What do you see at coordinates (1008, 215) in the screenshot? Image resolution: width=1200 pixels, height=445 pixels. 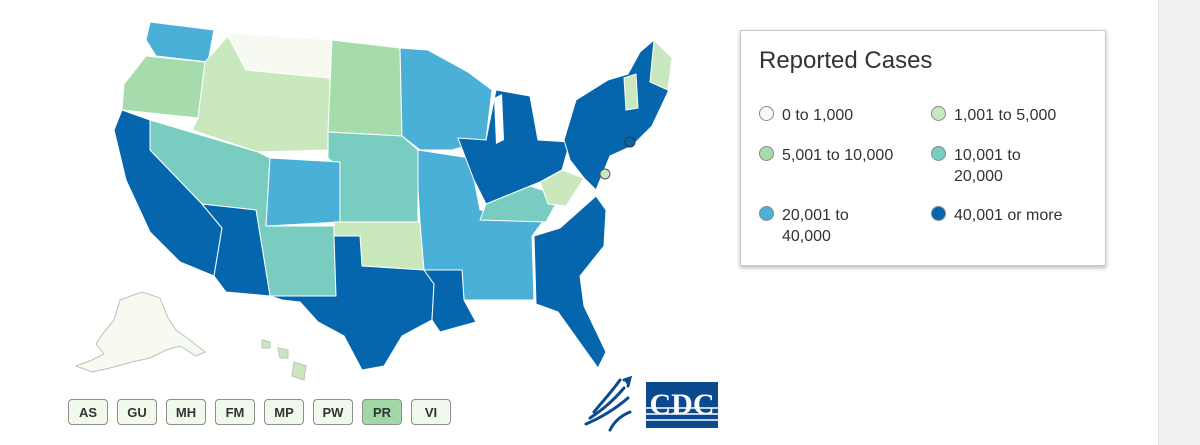 I see `legend-label: 40,001 or more` at bounding box center [1008, 215].